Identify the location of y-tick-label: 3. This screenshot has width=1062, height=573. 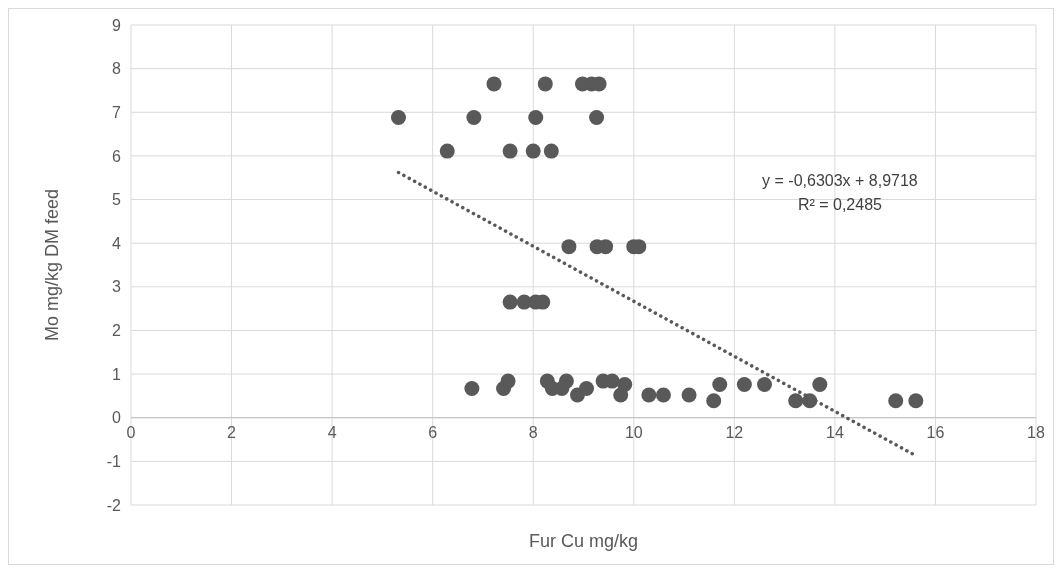
(117, 287).